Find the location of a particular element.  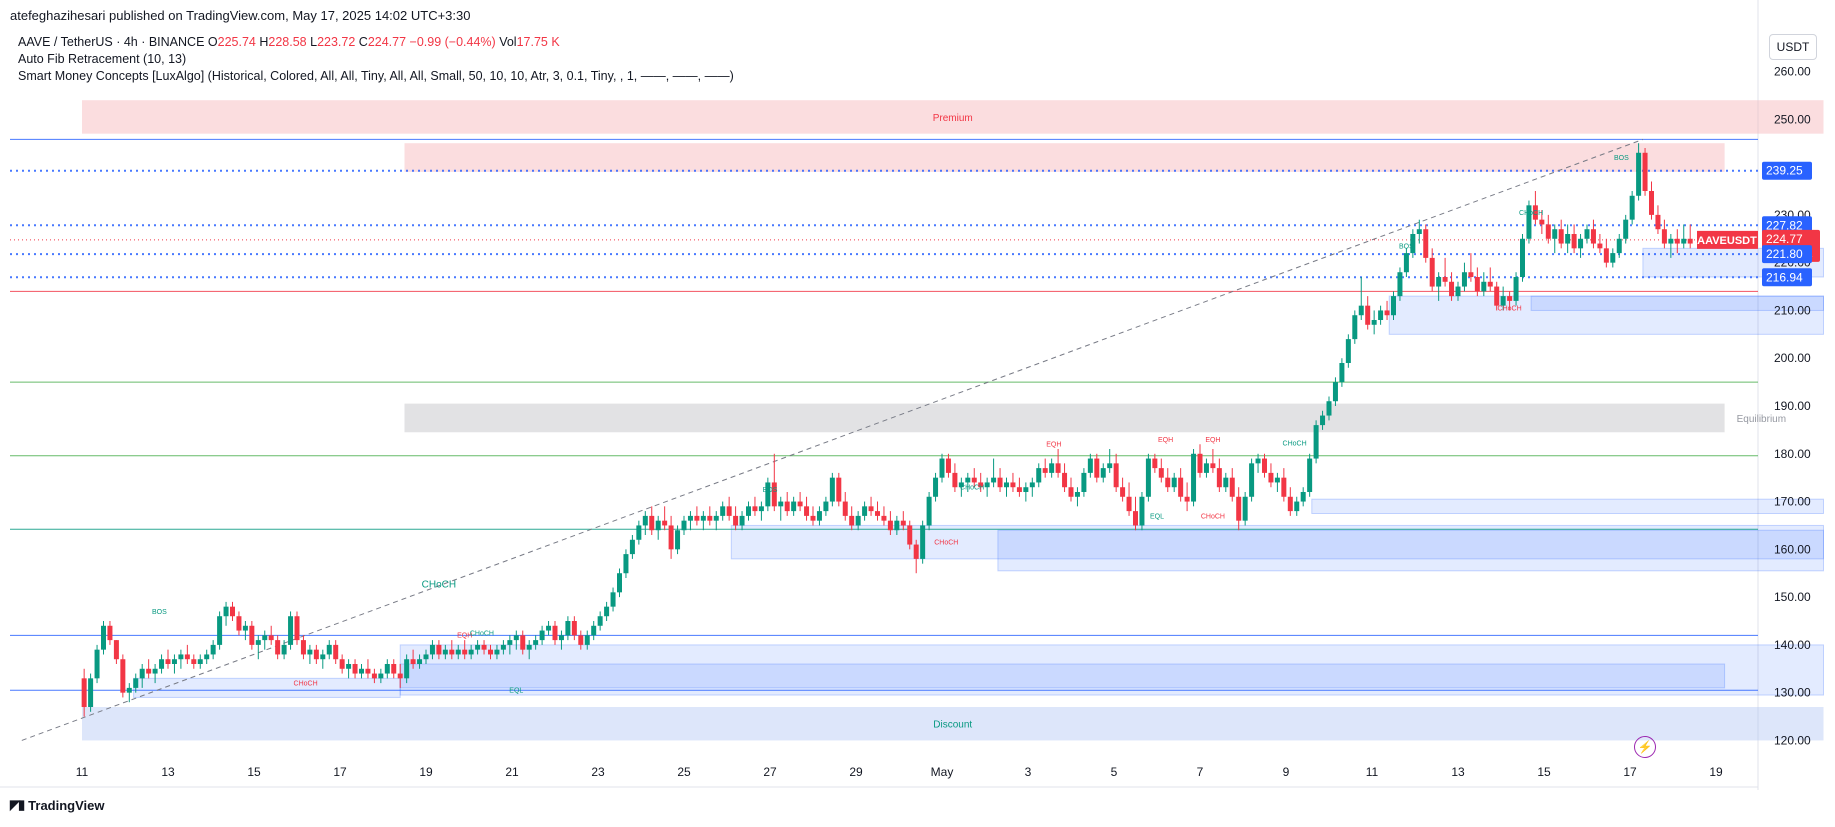

x-tick-label-10: May is located at coordinates (942, 772).